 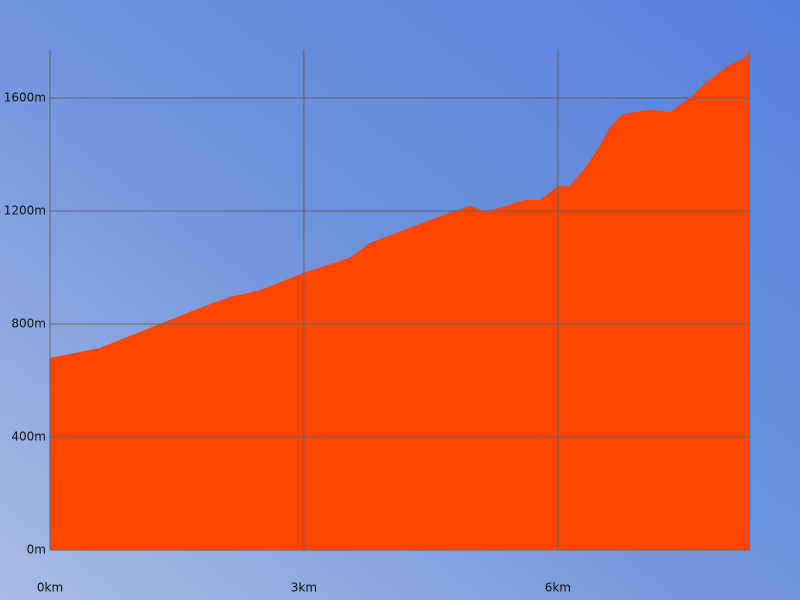 What do you see at coordinates (50, 588) in the screenshot?
I see `x-tick-label: 0km` at bounding box center [50, 588].